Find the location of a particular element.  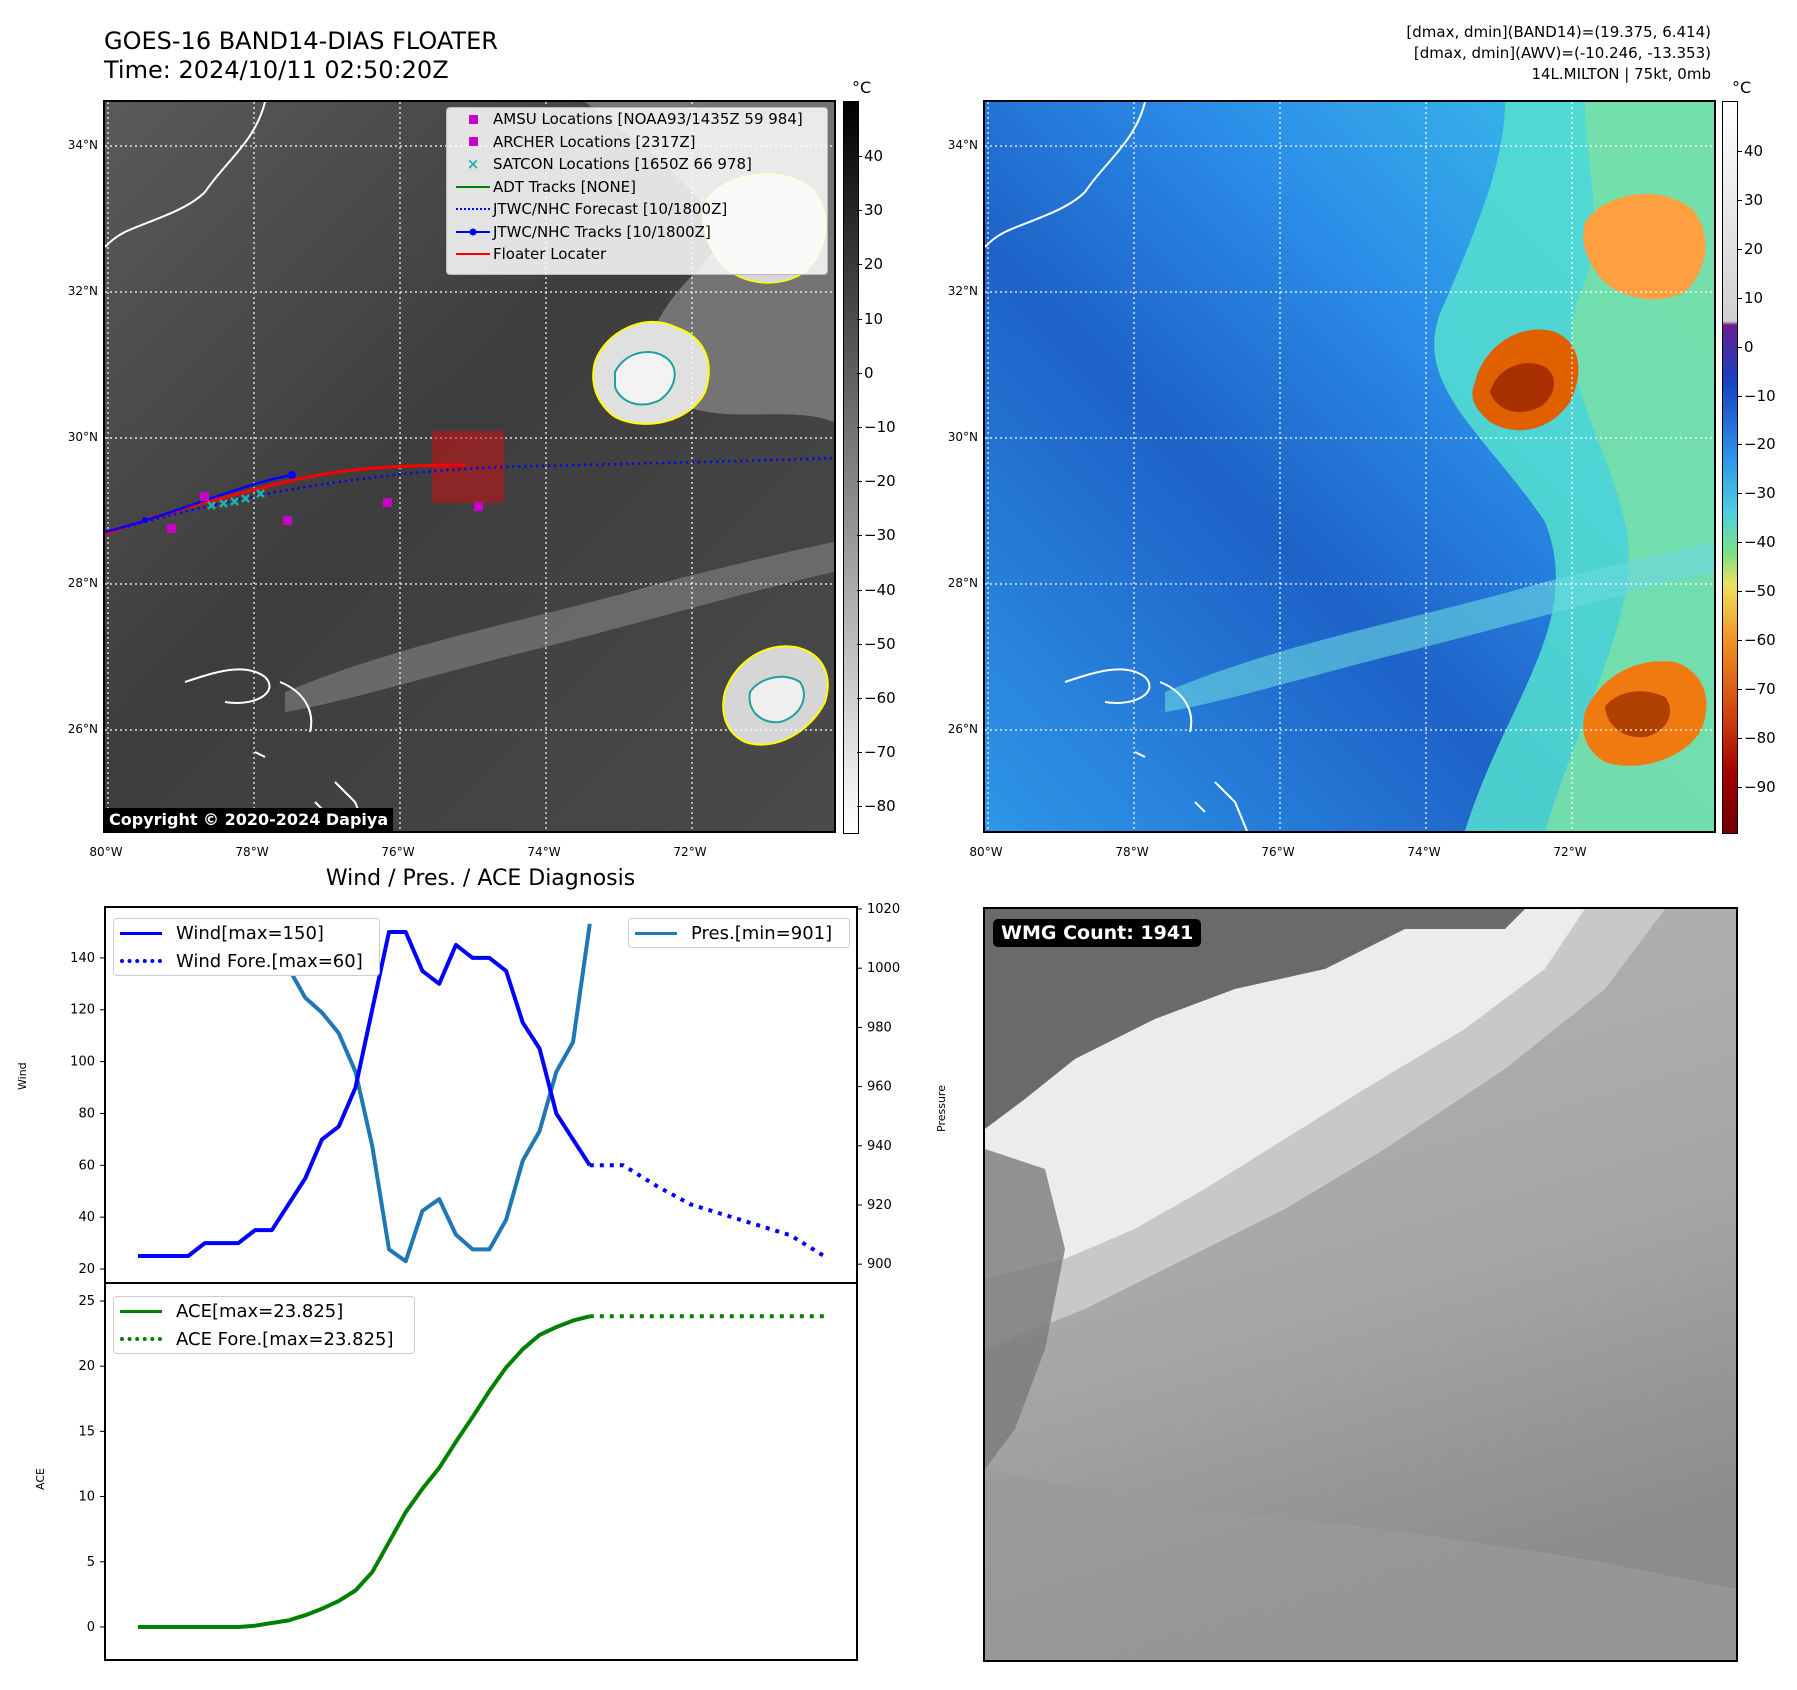

wv-colorbar-tick-label: −80 is located at coordinates (1760, 737).